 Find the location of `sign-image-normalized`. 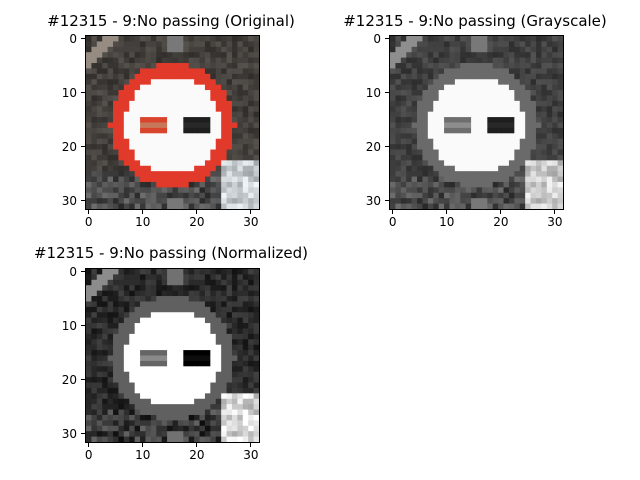

sign-image-normalized is located at coordinates (172, 355).